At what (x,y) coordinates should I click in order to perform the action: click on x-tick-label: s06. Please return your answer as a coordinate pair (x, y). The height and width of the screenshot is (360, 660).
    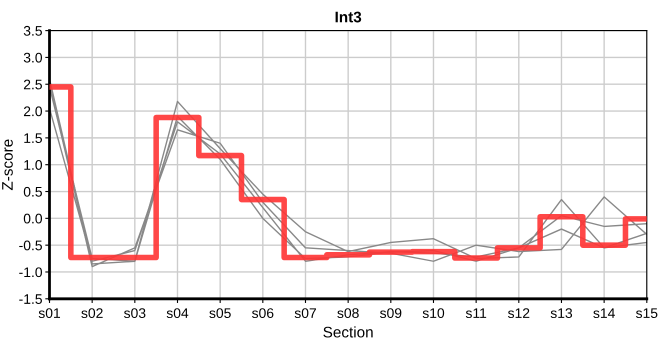
    Looking at the image, I should click on (263, 313).